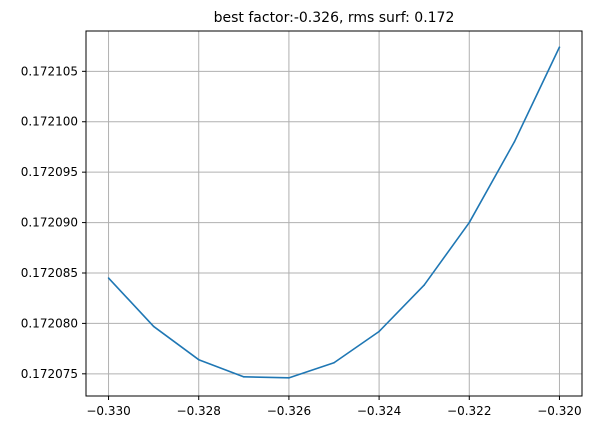 The width and height of the screenshot is (595, 436). What do you see at coordinates (49, 323) in the screenshot?
I see `y-tick-label: 0.172080` at bounding box center [49, 323].